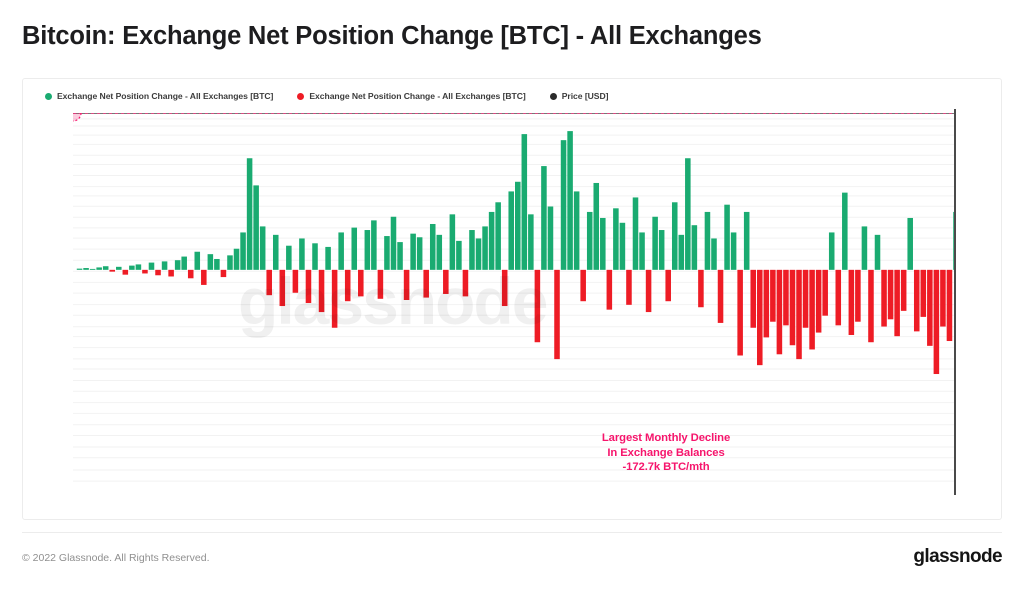 Image resolution: width=1024 pixels, height=589 pixels. Describe the element at coordinates (48, 96) in the screenshot. I see `green-dot-icon` at that location.